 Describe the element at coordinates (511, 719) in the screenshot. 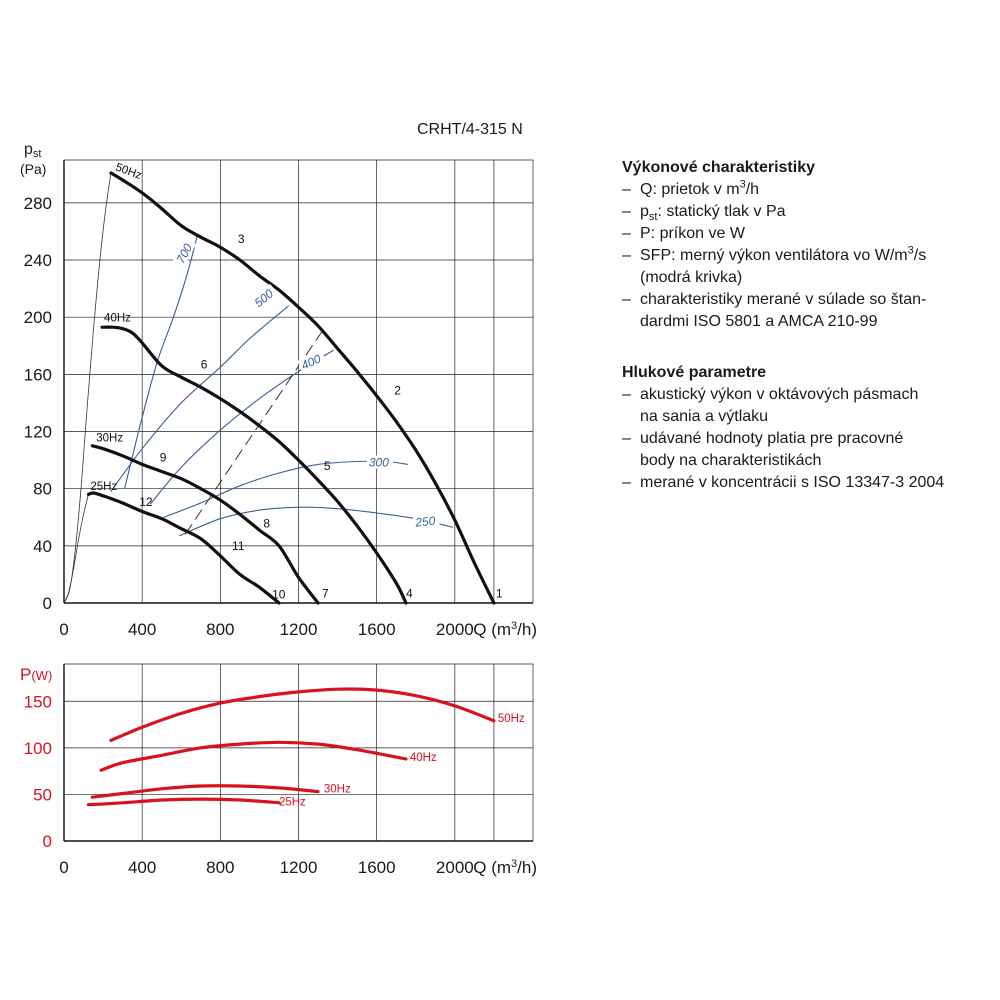

I see `hz-label-50Hz: 50Hz` at that location.